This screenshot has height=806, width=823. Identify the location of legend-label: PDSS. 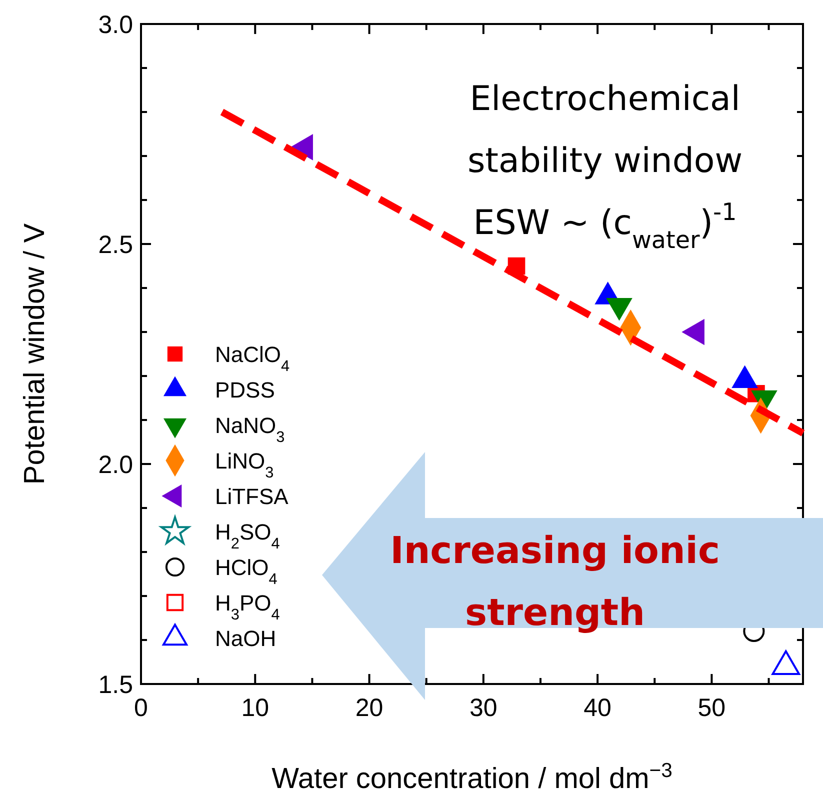
(245, 390).